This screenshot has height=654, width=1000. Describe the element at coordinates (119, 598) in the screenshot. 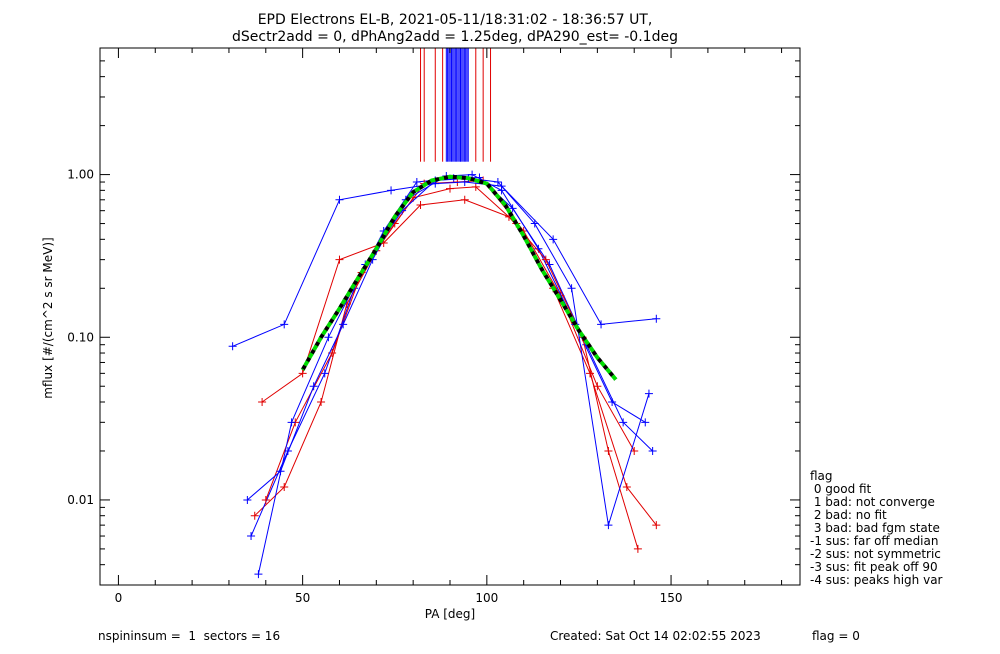

I see `x-tick-label: 0` at that location.